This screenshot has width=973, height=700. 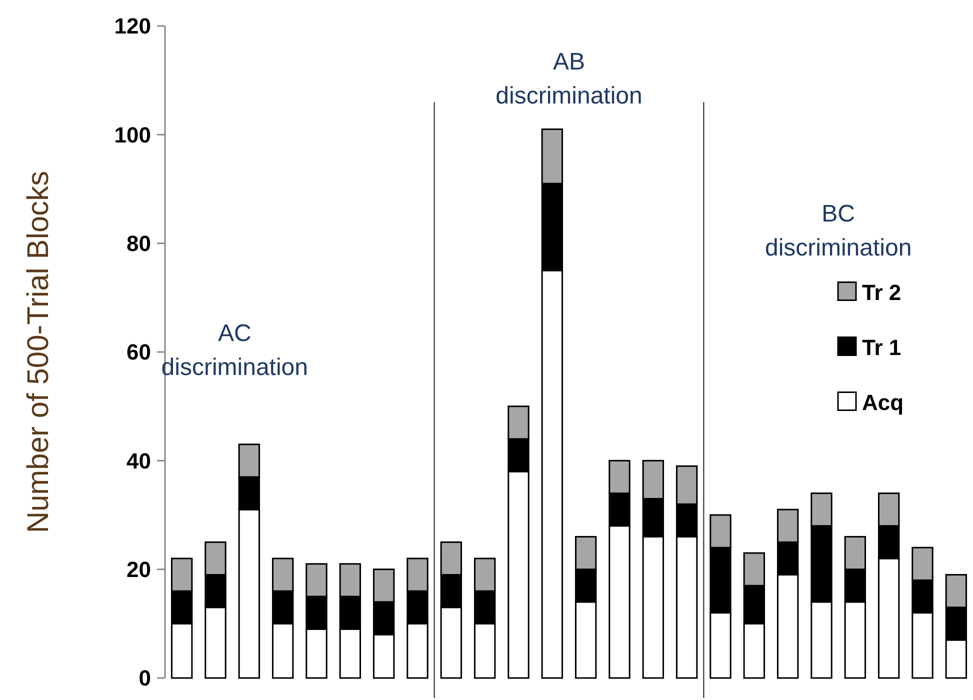 I want to click on y-tick-label: 20, so click(x=138, y=569).